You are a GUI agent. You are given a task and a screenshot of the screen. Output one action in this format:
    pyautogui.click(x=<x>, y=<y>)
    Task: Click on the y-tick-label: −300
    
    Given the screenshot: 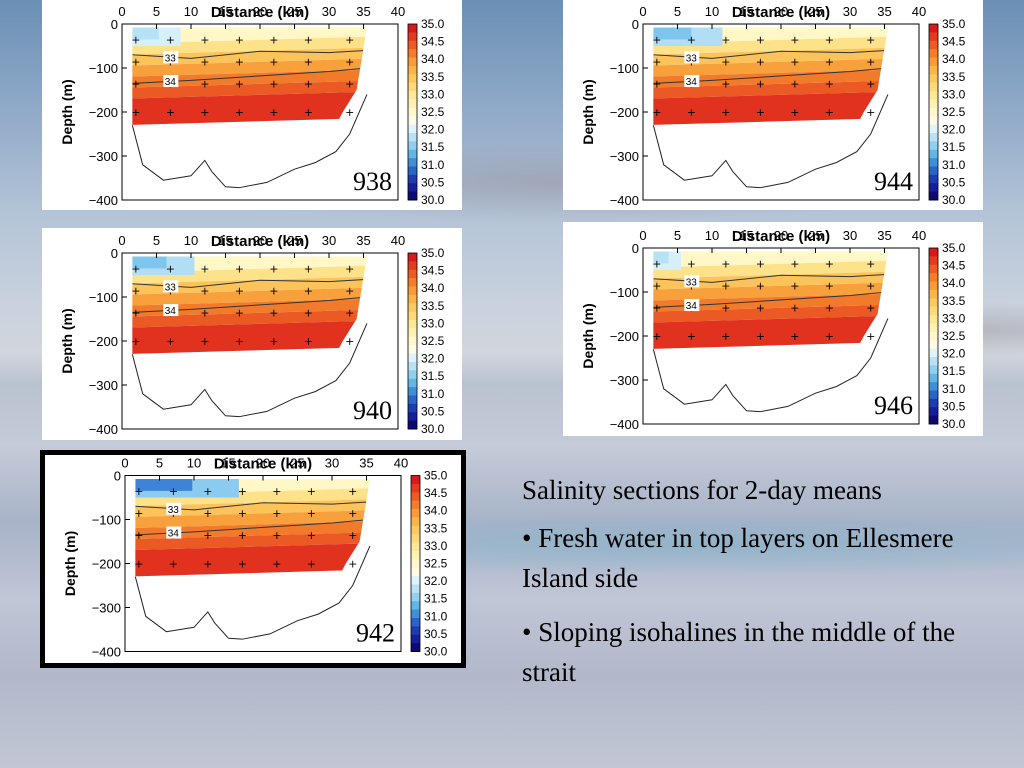 What is the action you would take?
    pyautogui.click(x=624, y=156)
    